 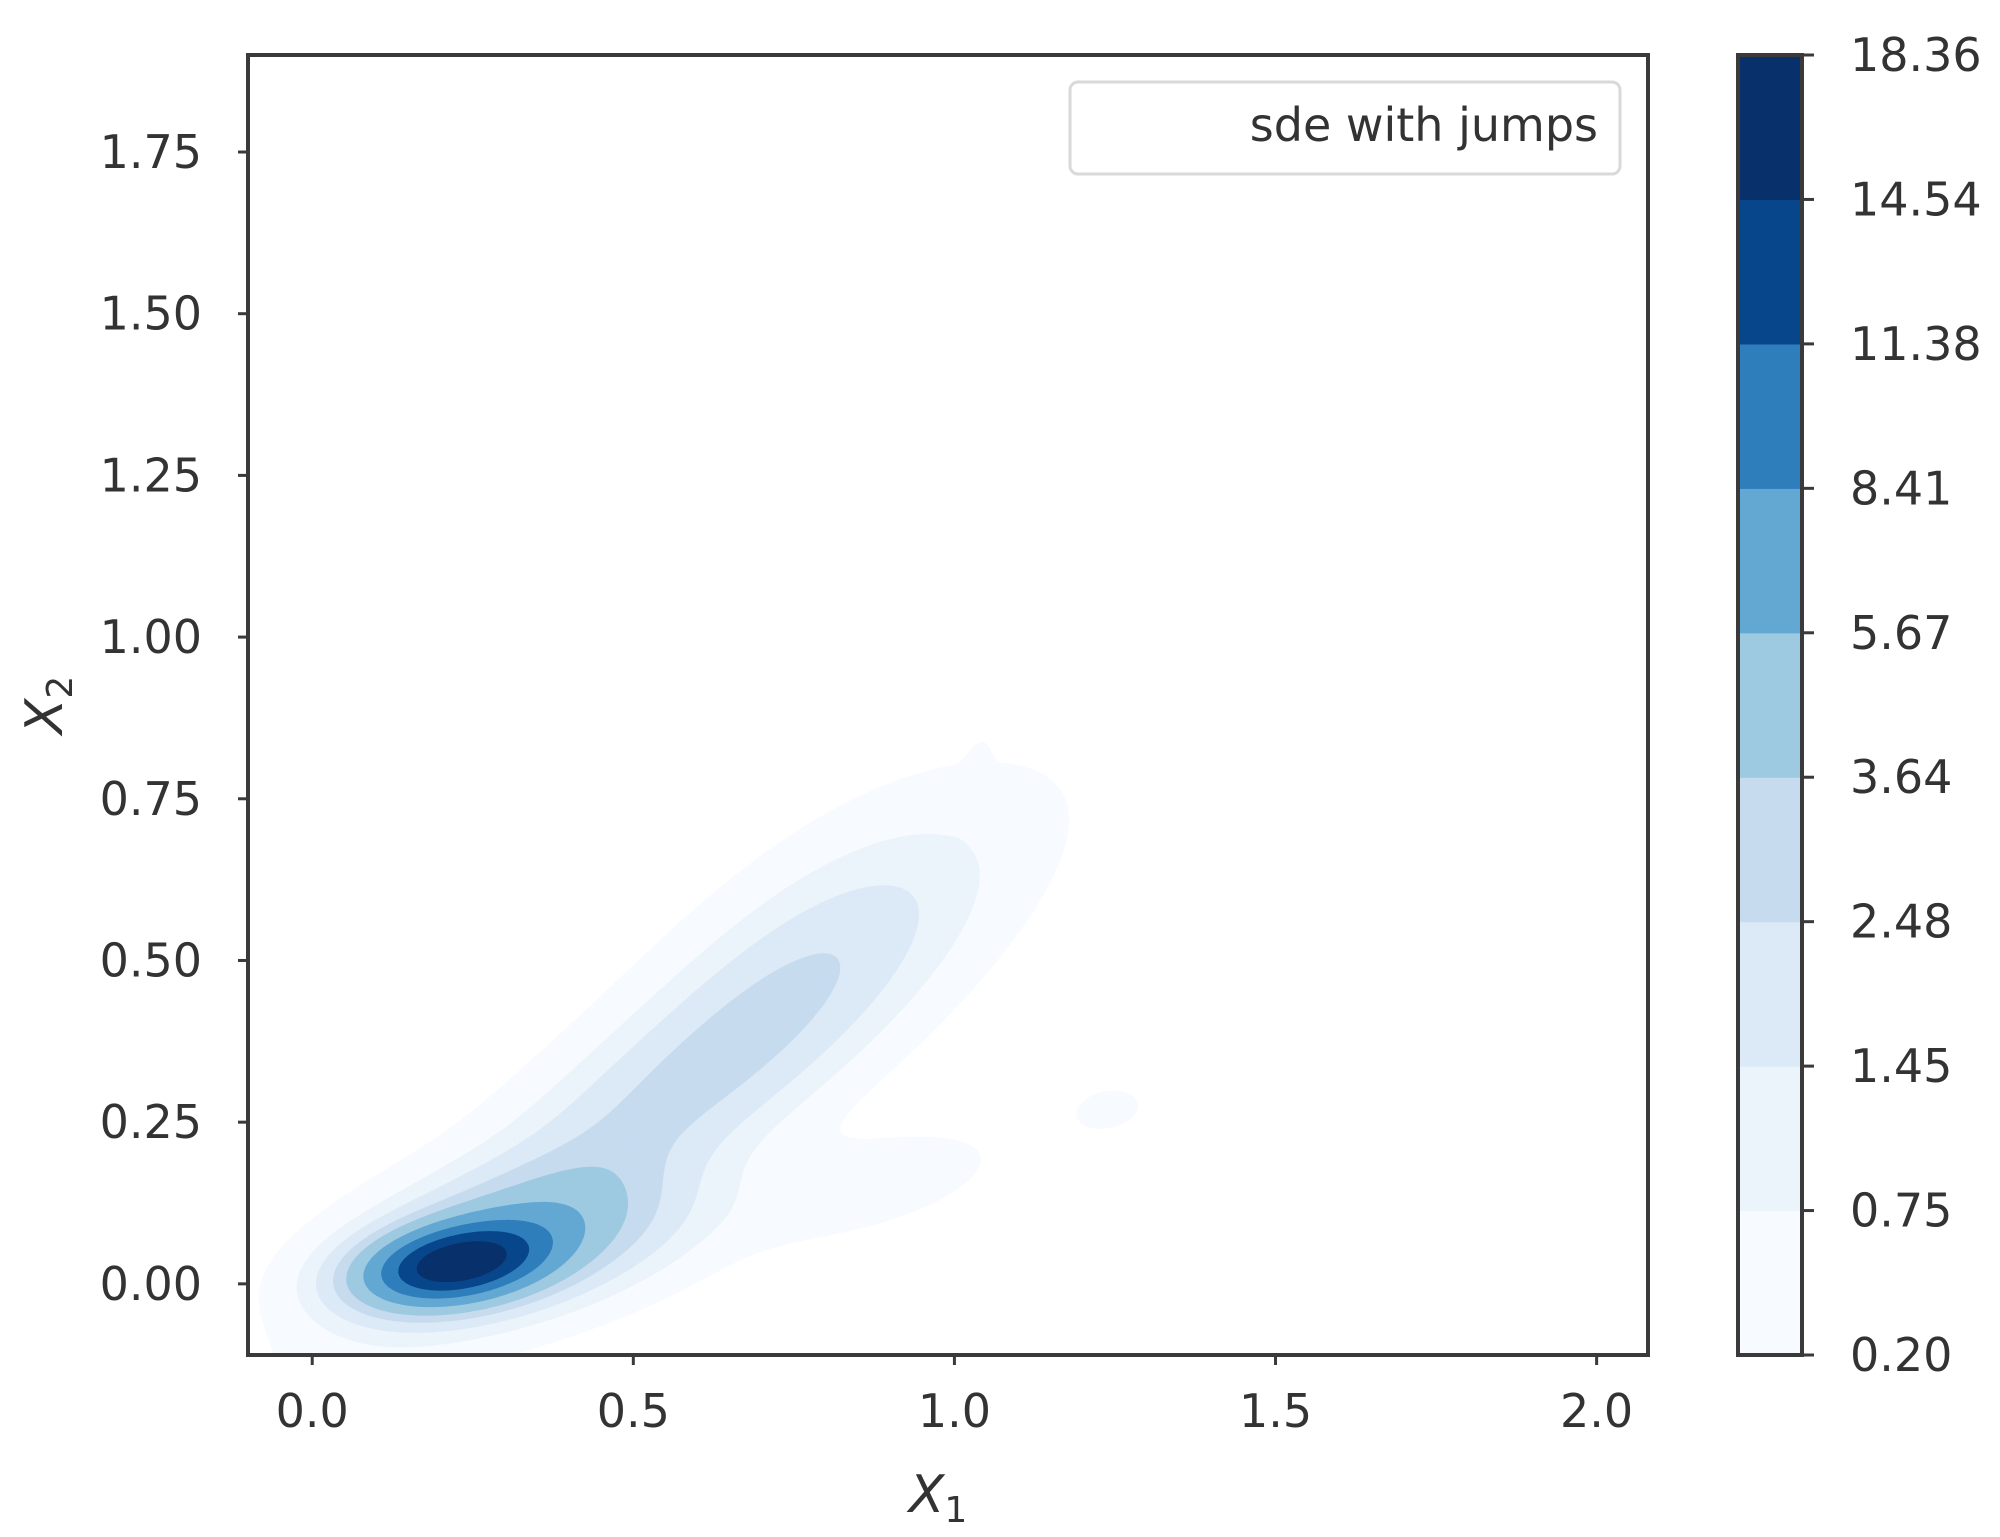 I want to click on x-axis-ticks: 0.0 0.5 1.0 1.5 2.0, so click(x=954, y=1396).